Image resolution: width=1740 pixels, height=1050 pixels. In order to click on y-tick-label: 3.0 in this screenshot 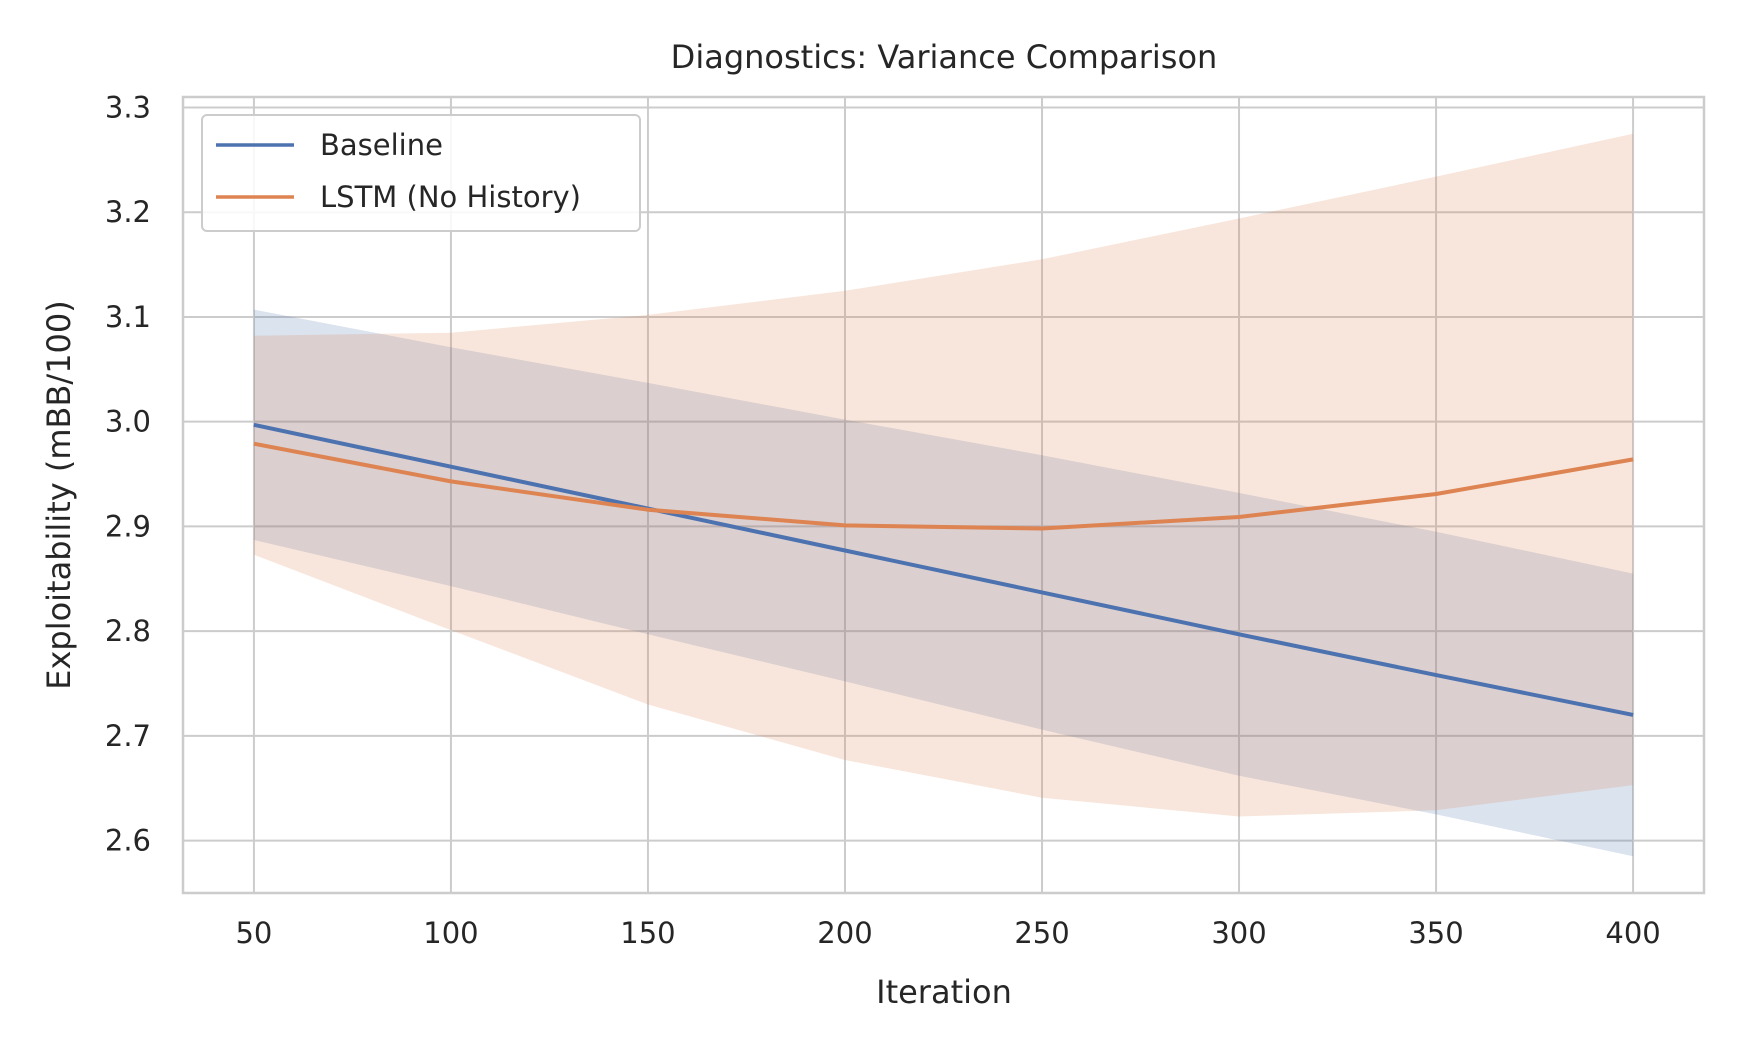, I will do `click(128, 422)`.